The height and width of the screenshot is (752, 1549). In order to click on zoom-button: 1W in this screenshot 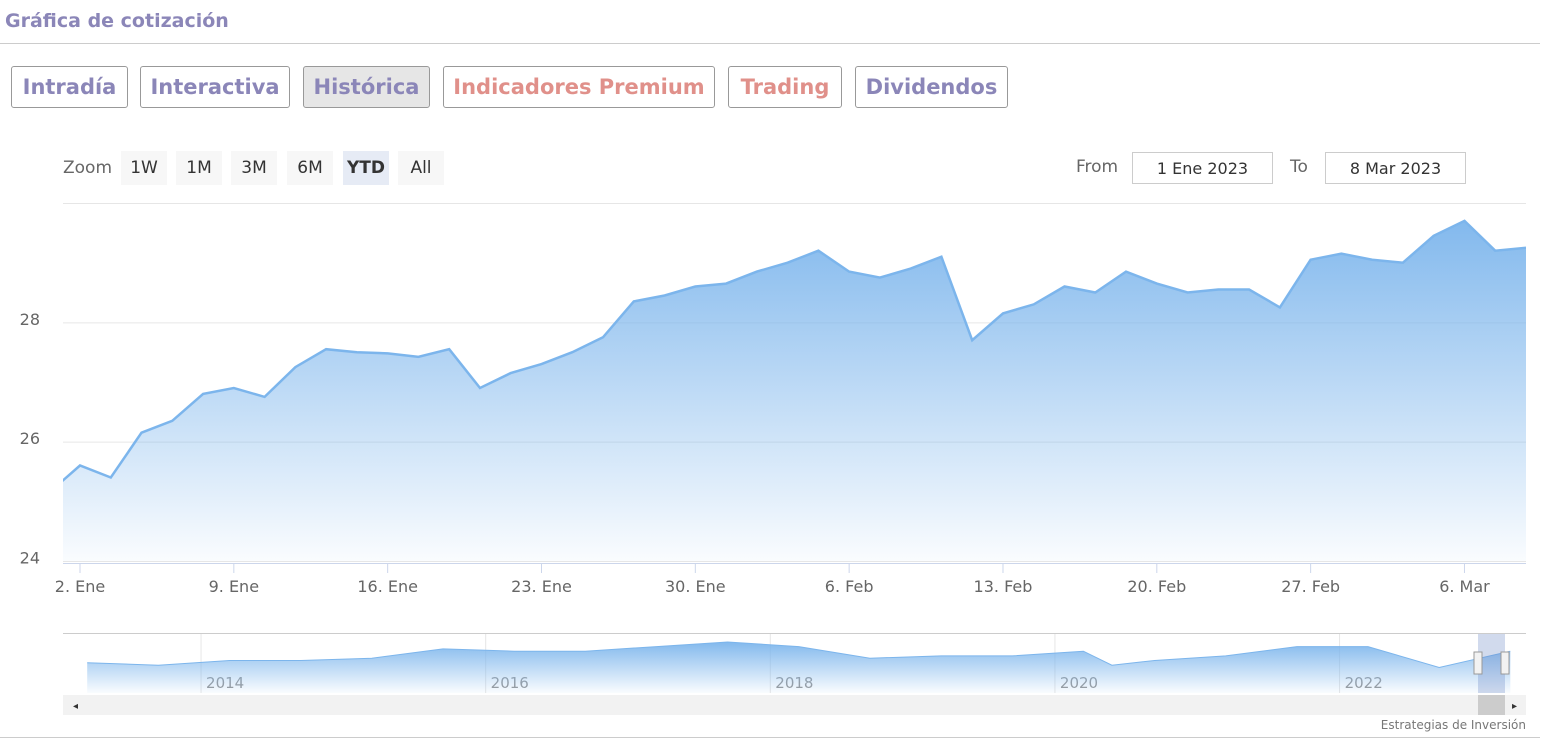, I will do `click(144, 168)`.